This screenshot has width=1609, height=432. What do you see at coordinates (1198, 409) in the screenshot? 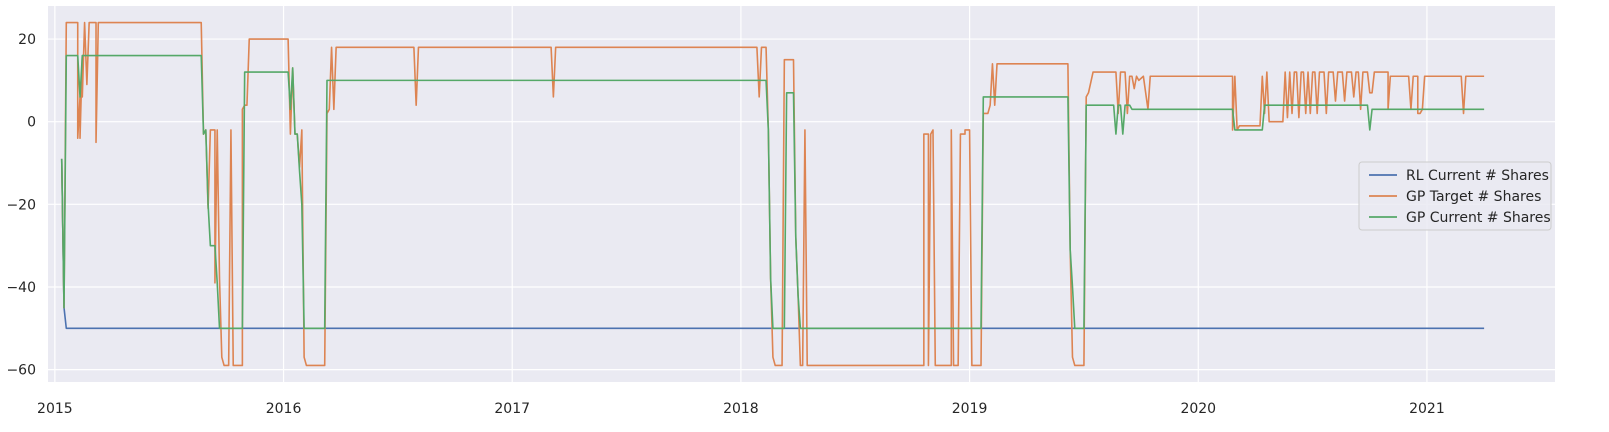
I see `x-tick-label: 2020` at bounding box center [1198, 409].